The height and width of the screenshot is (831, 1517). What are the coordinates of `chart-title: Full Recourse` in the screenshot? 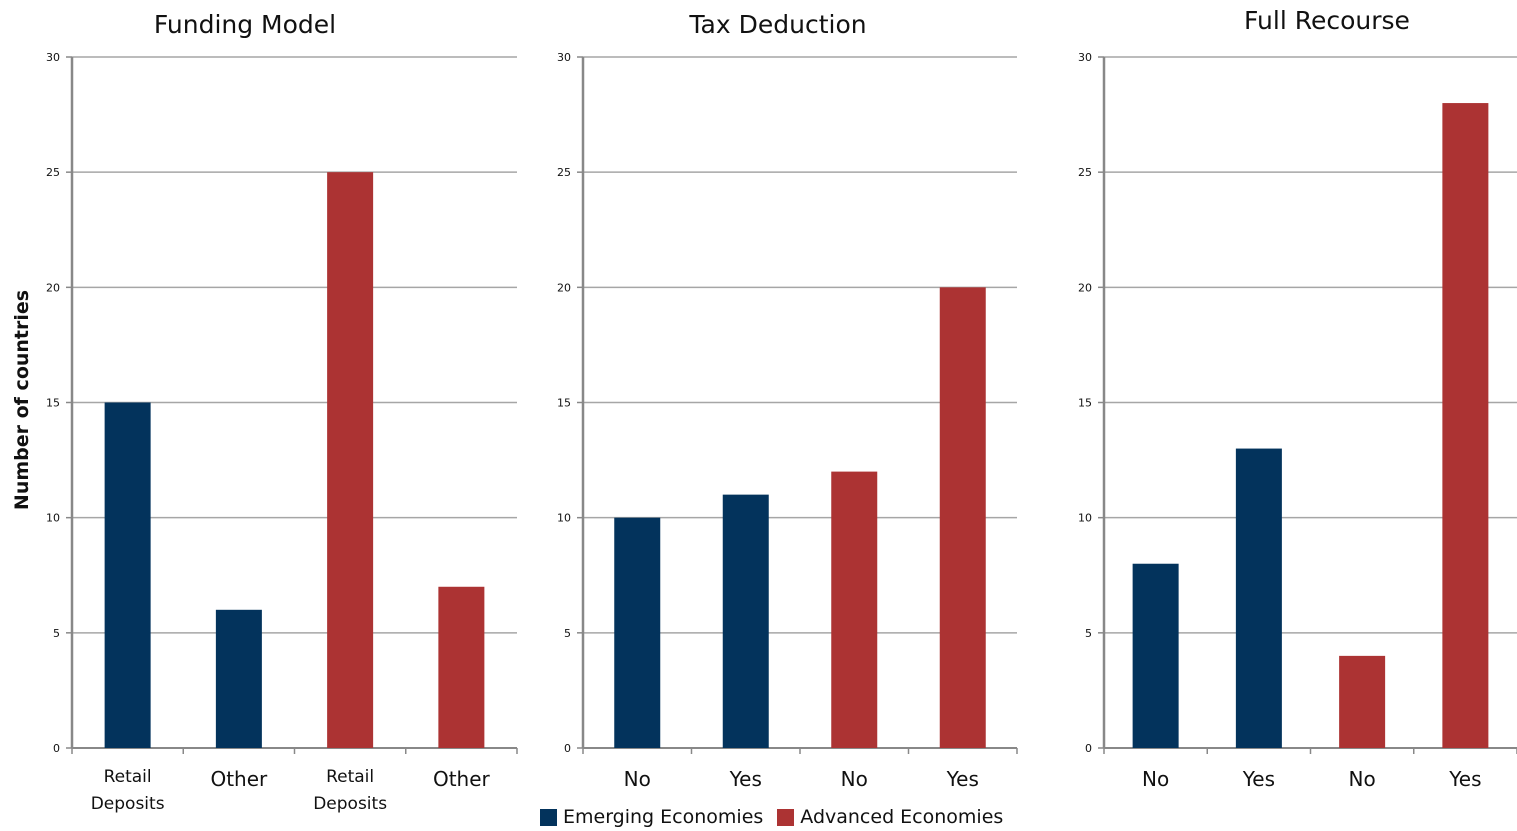 It's located at (1327, 20).